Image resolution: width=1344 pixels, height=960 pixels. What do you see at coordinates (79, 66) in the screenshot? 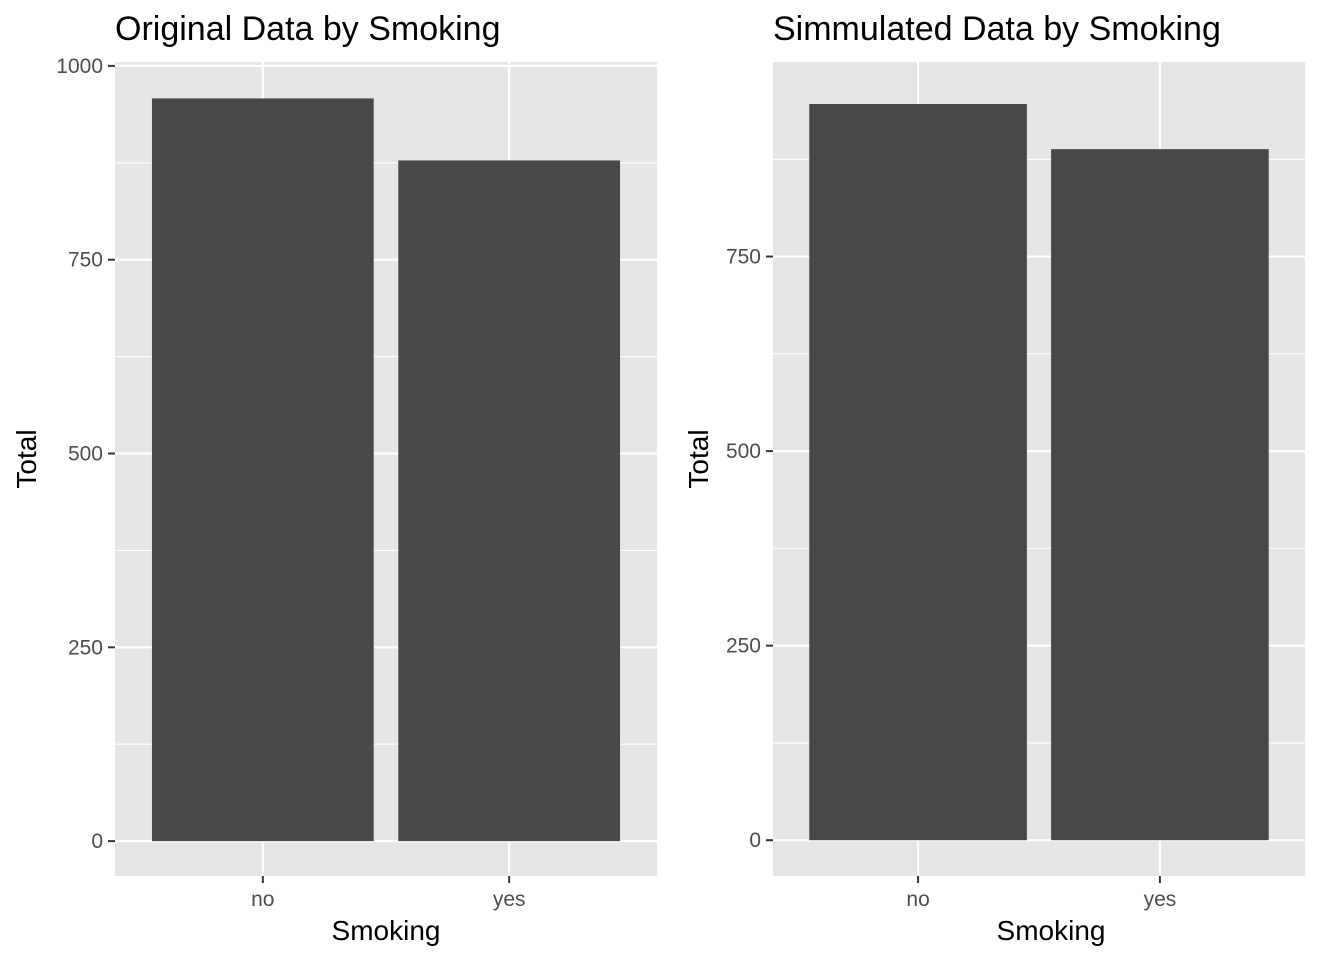
I see `y-tick-label: 1000` at bounding box center [79, 66].